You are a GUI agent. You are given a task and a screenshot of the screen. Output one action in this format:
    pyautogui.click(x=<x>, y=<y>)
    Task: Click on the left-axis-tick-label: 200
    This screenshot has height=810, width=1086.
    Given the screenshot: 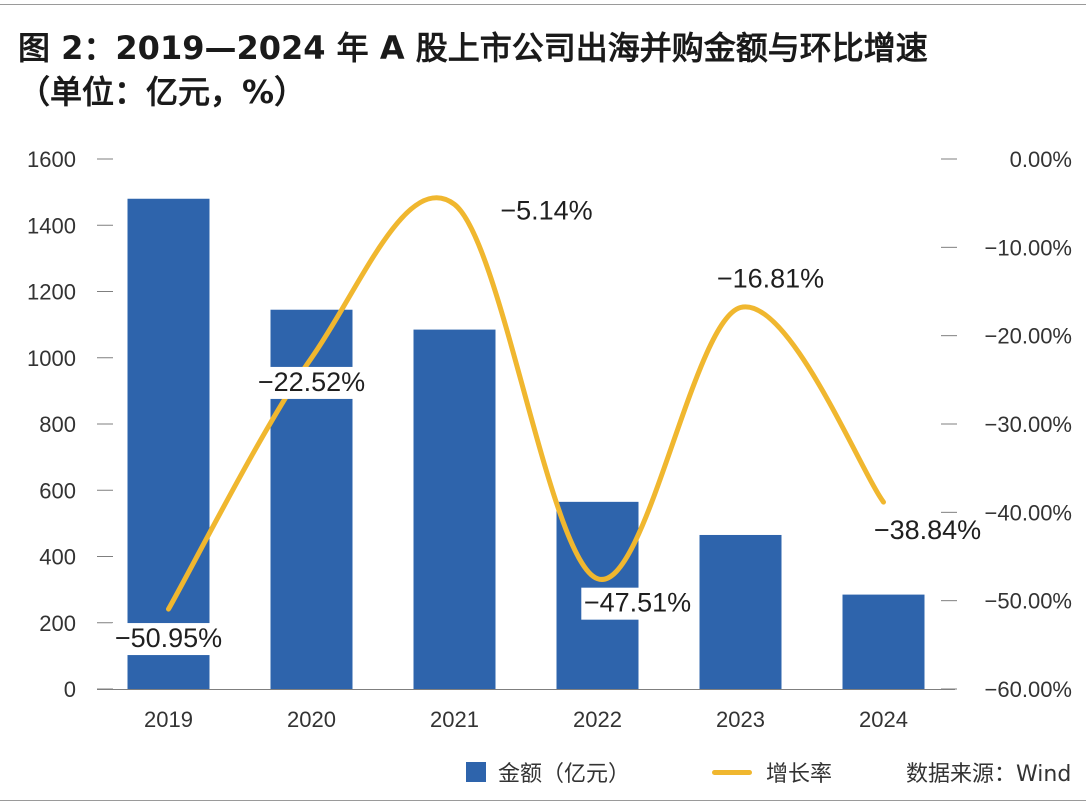 What is the action you would take?
    pyautogui.click(x=57, y=623)
    